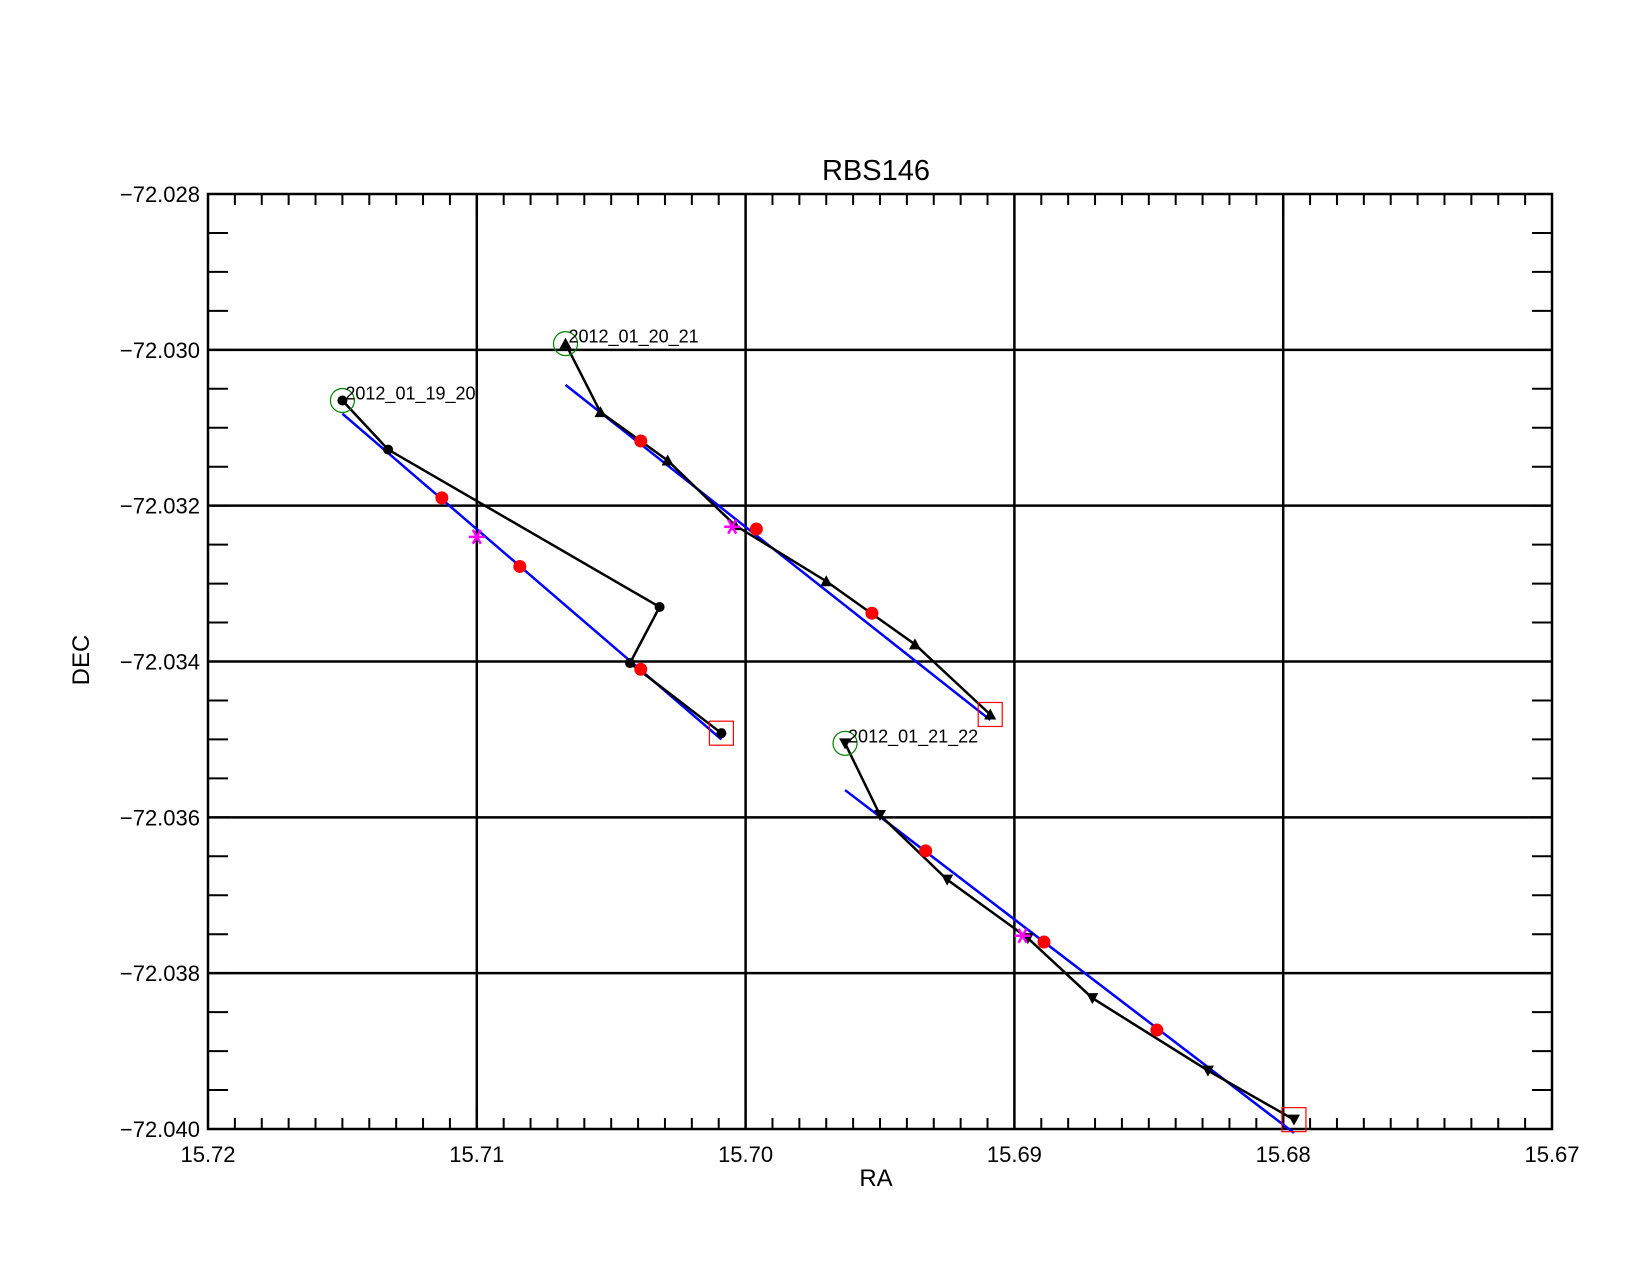 This screenshot has height=1275, width=1650. What do you see at coordinates (634, 337) in the screenshot?
I see `series-label: 2012_01_20_21` at bounding box center [634, 337].